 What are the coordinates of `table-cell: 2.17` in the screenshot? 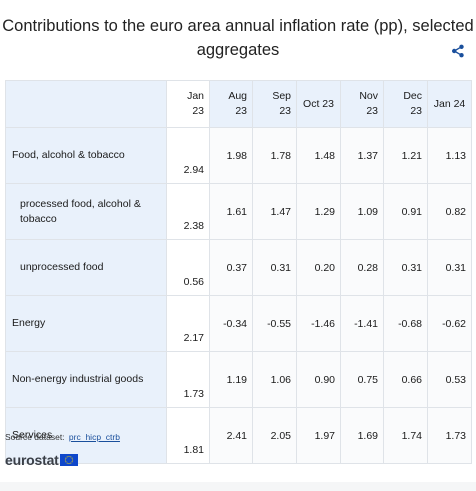 It's located at (188, 323).